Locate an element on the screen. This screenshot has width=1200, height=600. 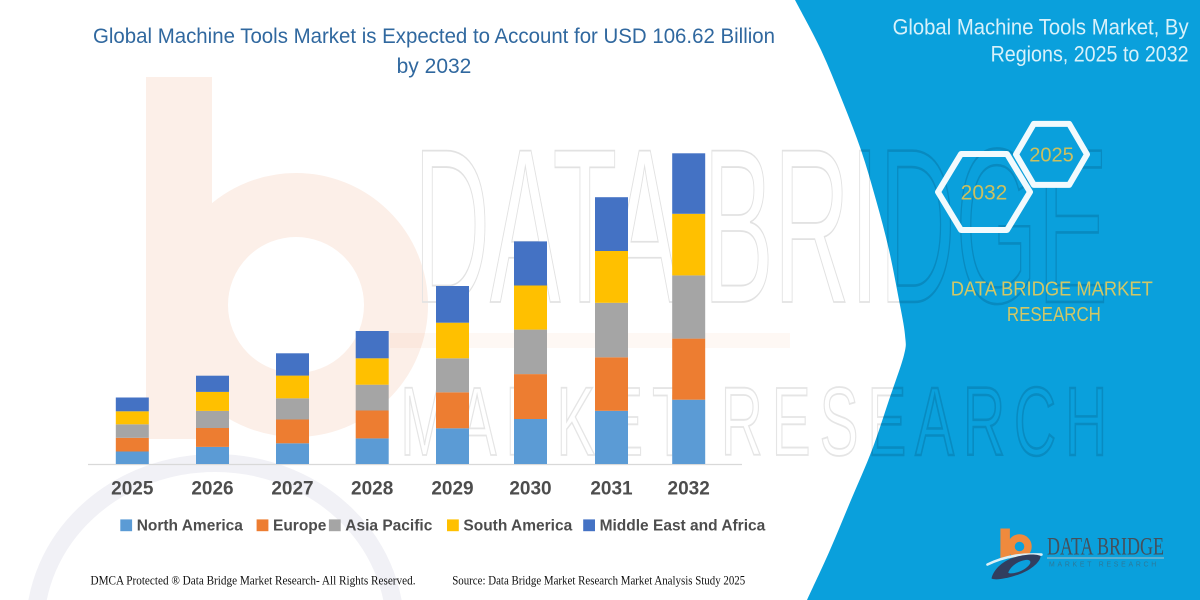
svg-text: Middle East and Africa is located at coordinates (683, 526).